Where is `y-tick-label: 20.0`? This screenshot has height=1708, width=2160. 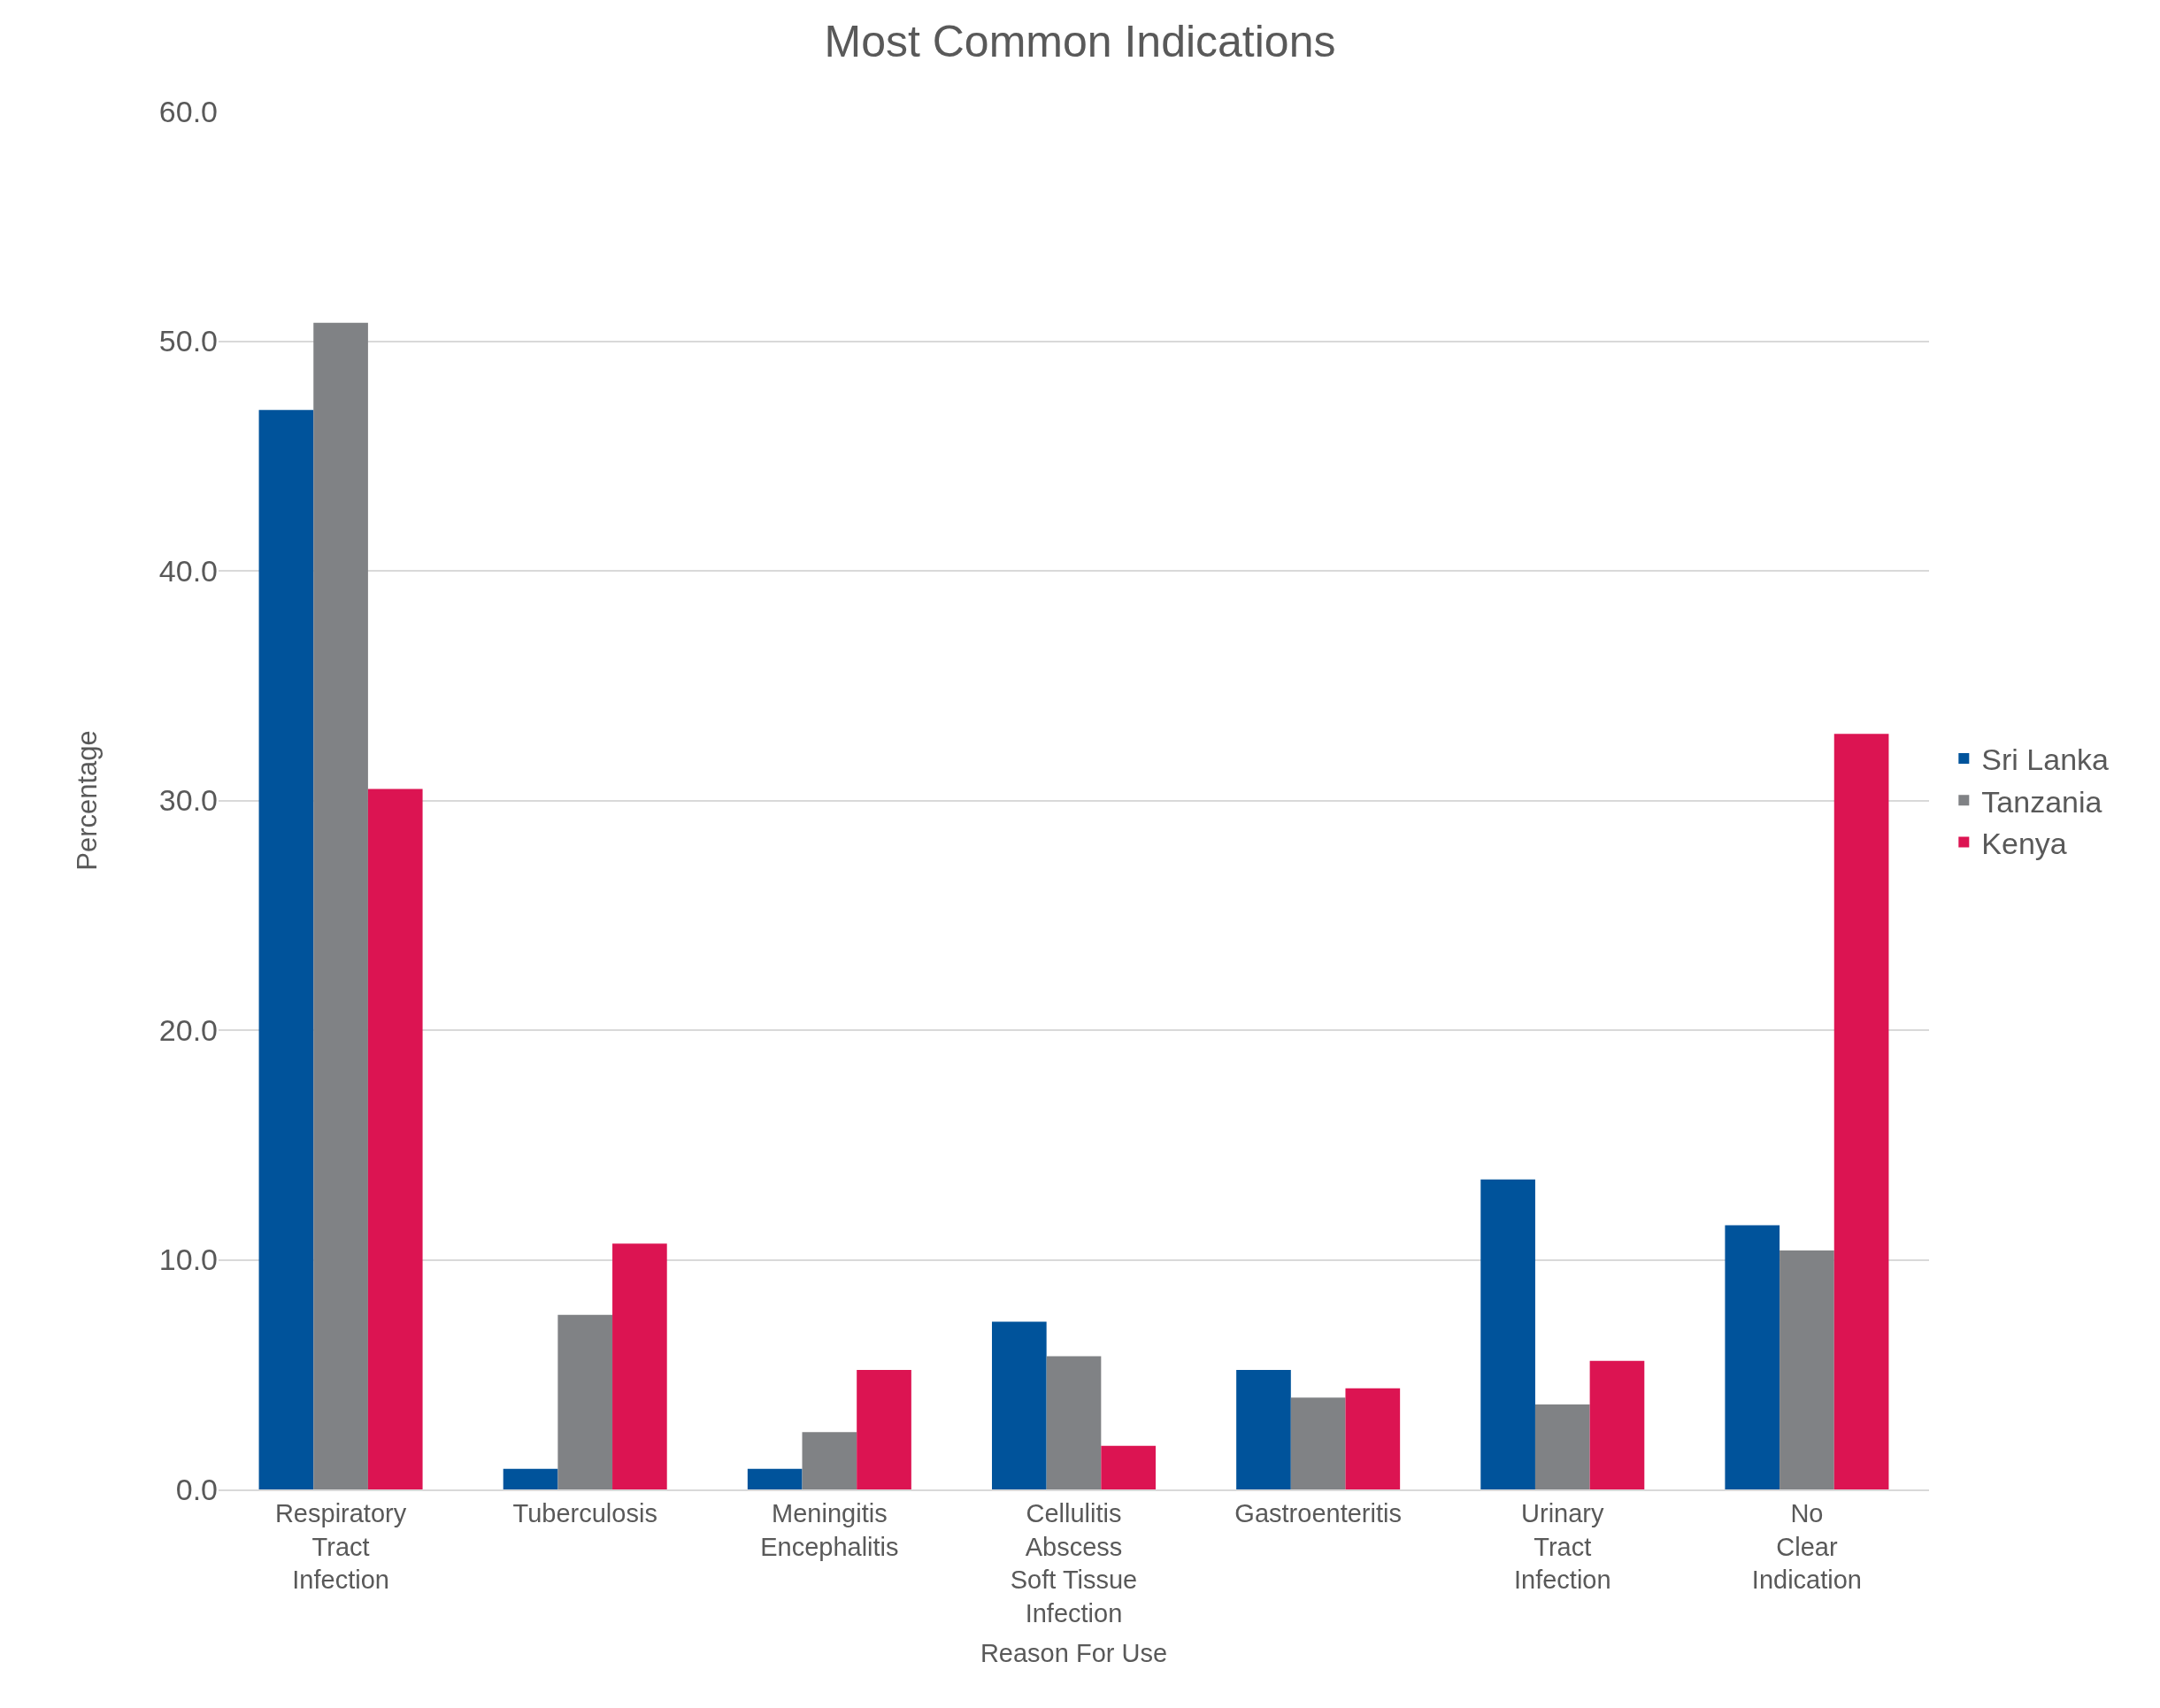
y-tick-label: 20.0 is located at coordinates (188, 1029).